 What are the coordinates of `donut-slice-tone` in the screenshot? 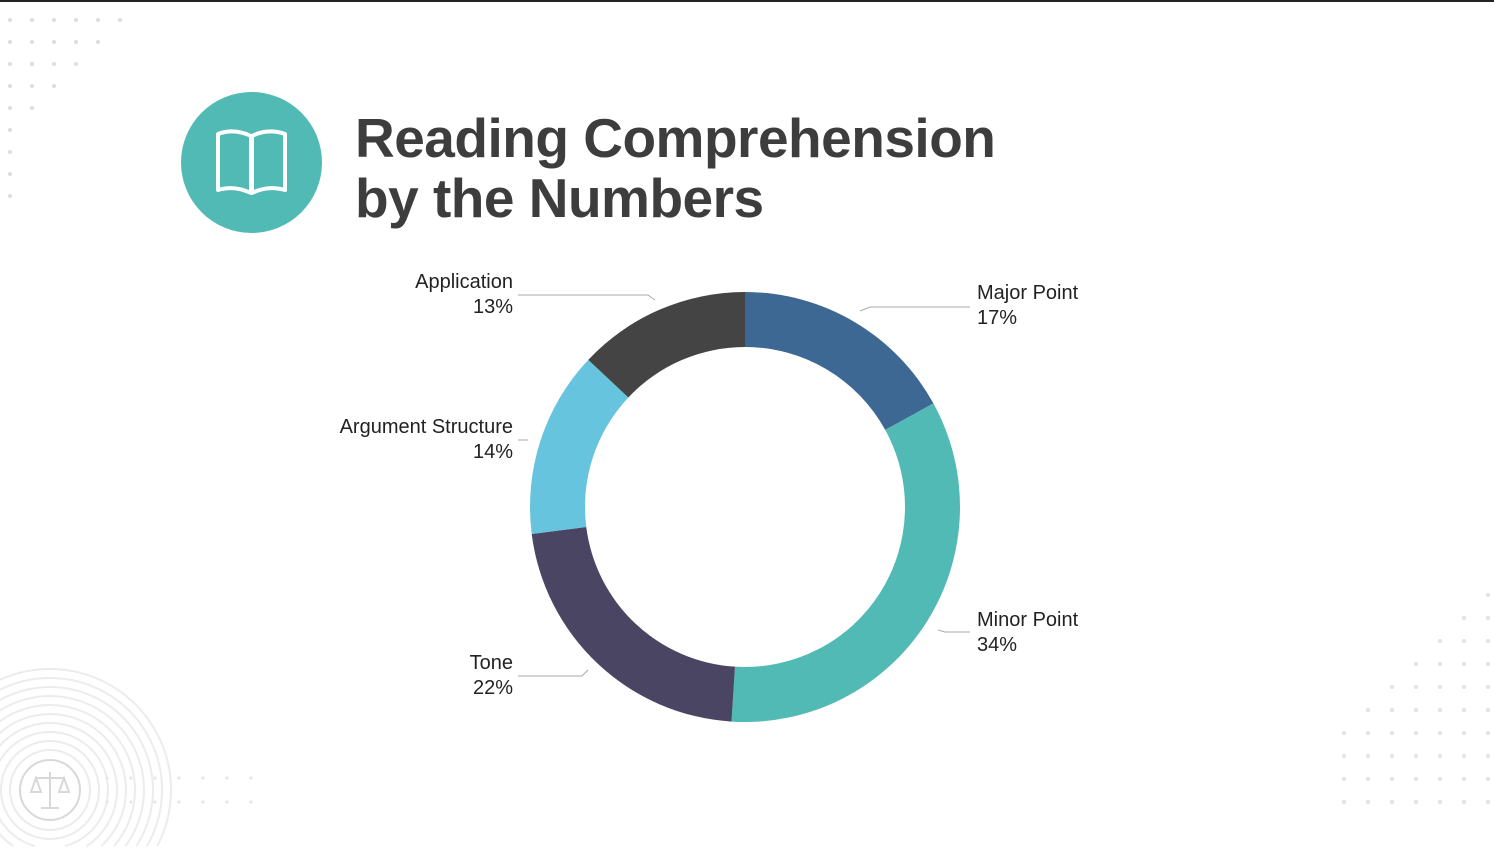 It's located at (633, 624).